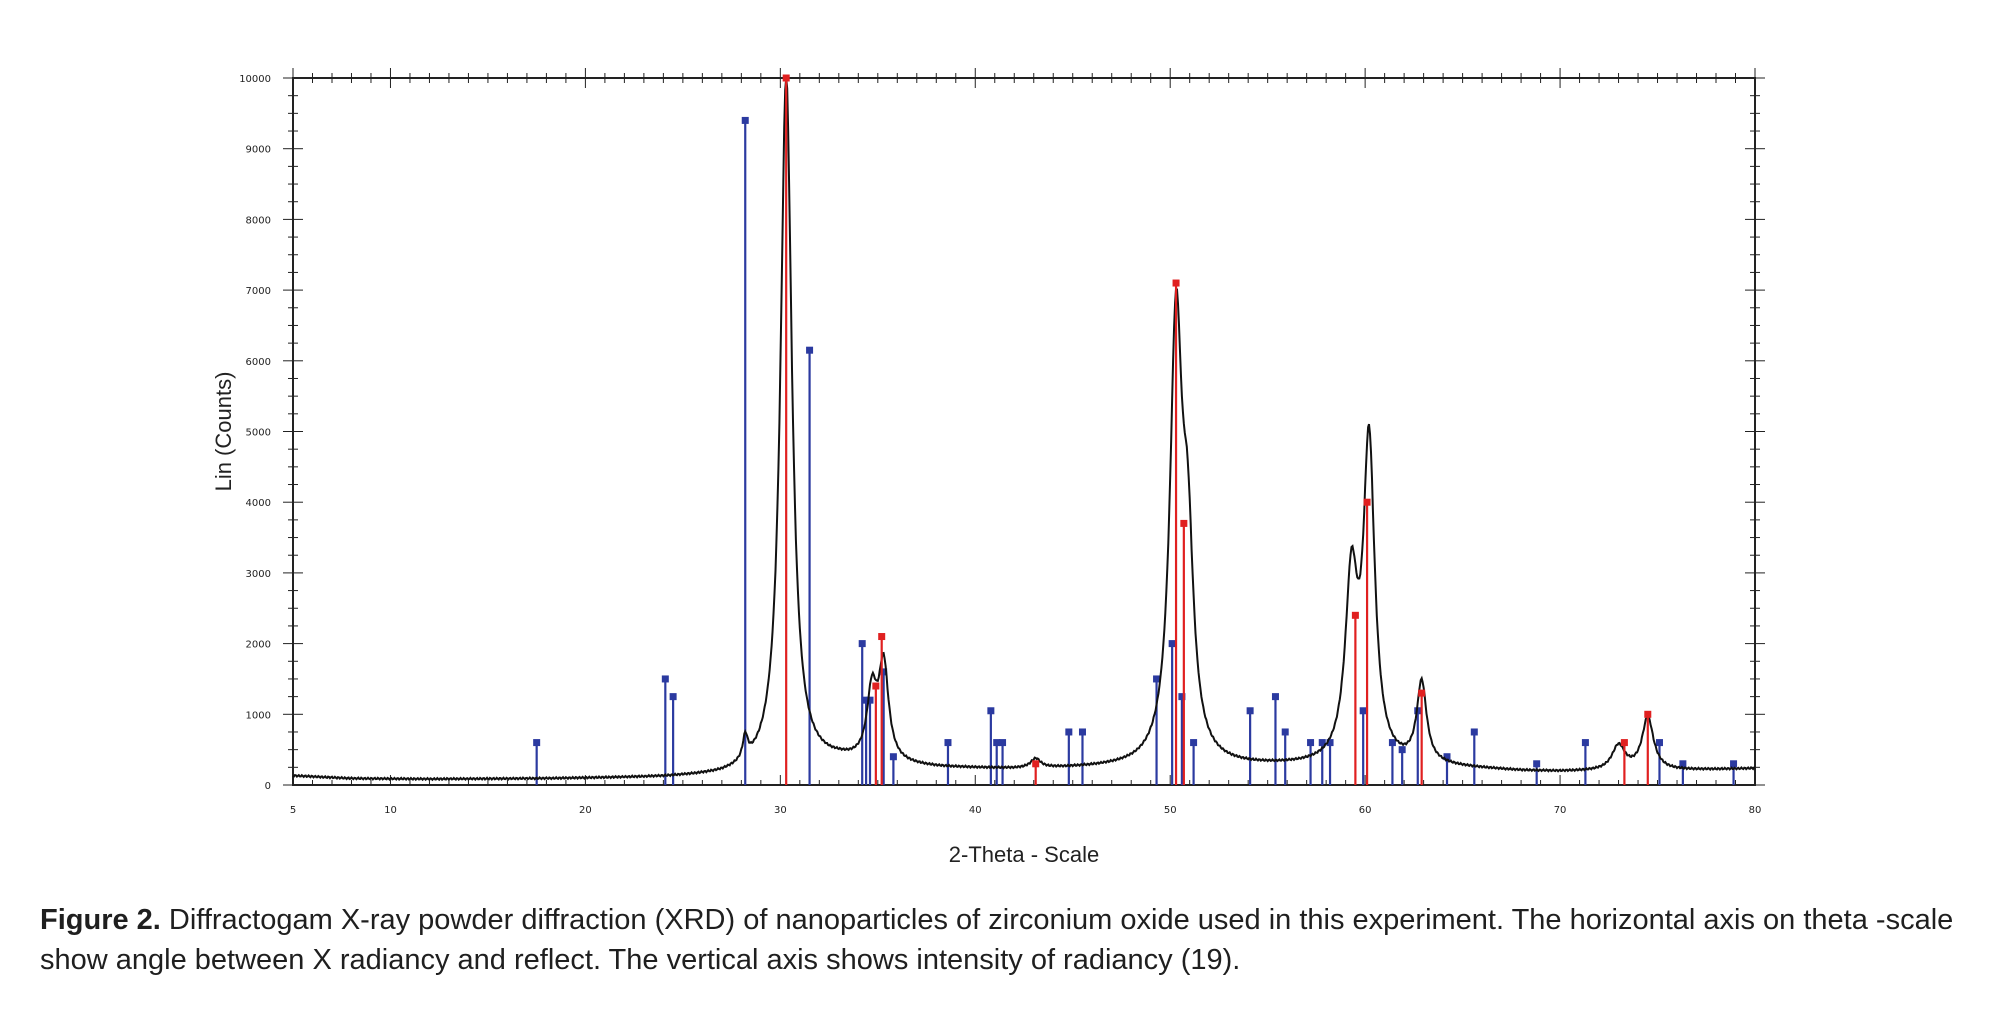 The width and height of the screenshot is (2000, 1033). I want to click on y-tick-label: 5000, so click(258, 433).